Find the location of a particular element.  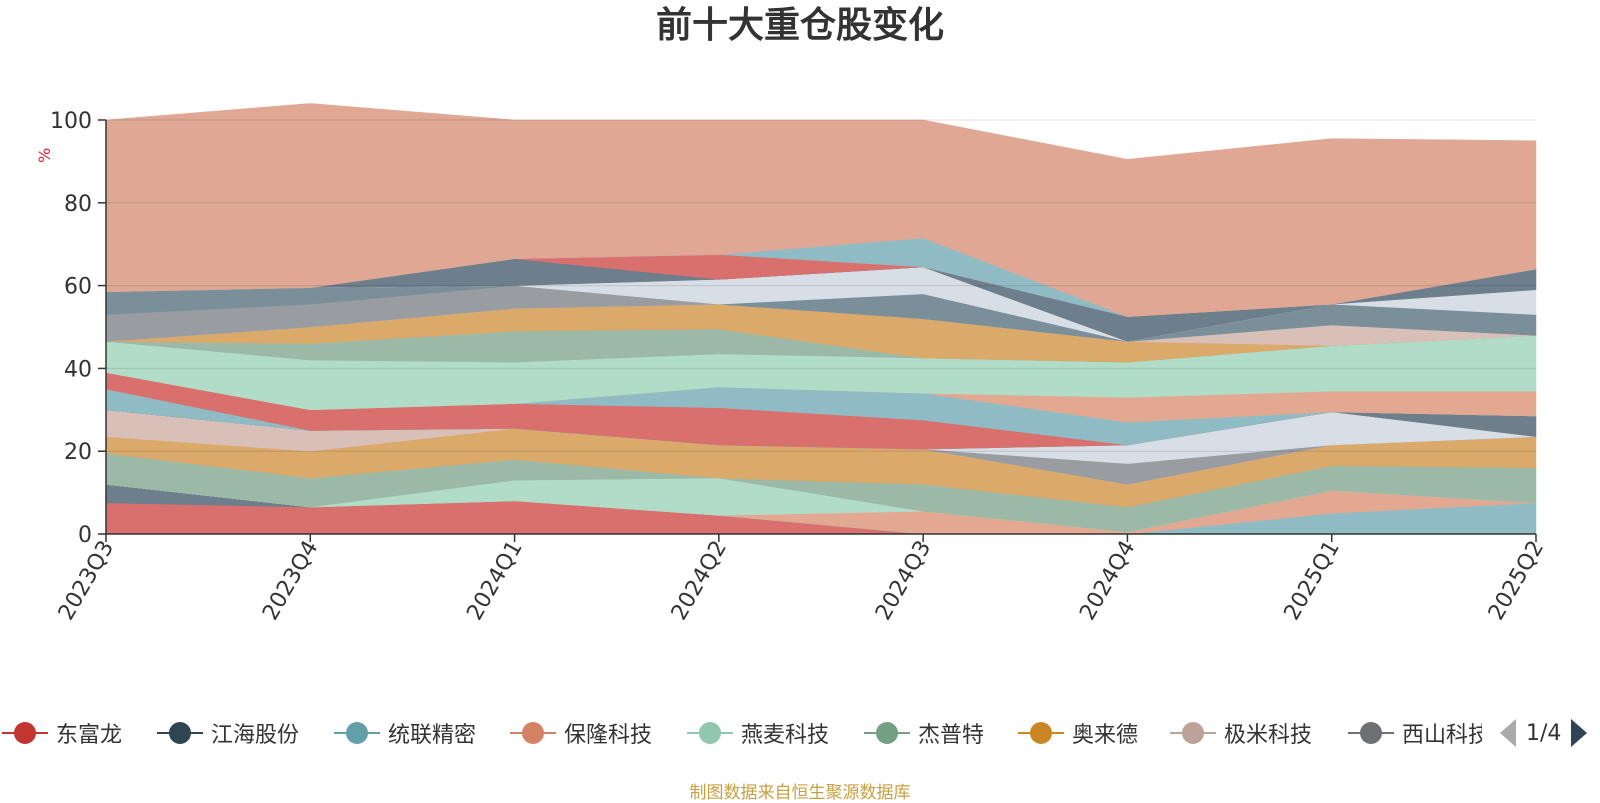

next-page-icon is located at coordinates (1579, 733).